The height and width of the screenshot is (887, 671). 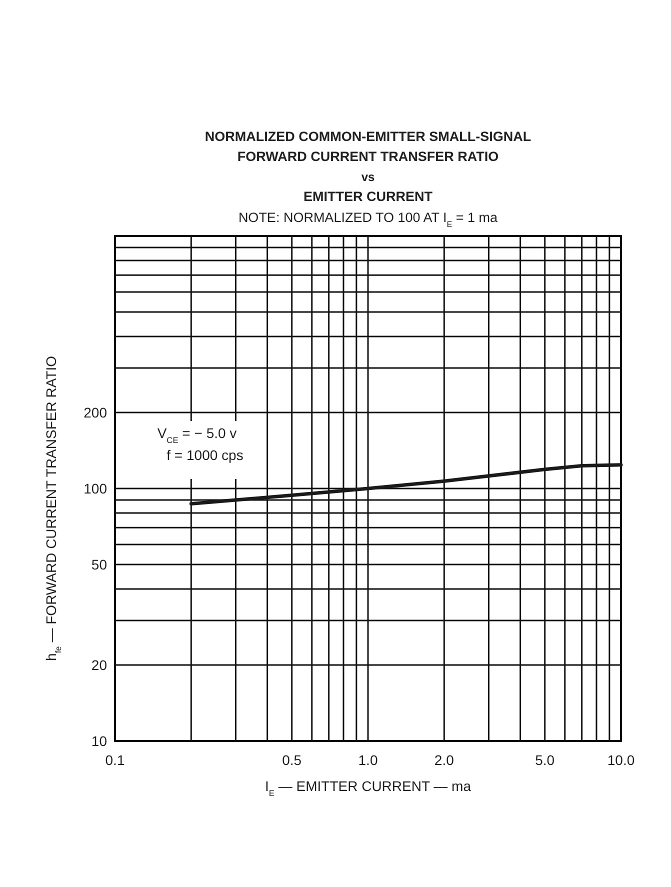 I want to click on chart-title: NORMALIZED COMMON-EMITTER SMALL-SIGNAL FORWARD CURRENT TRANSFER RATIO vs EMITTER CURRENT, so click(x=368, y=166).